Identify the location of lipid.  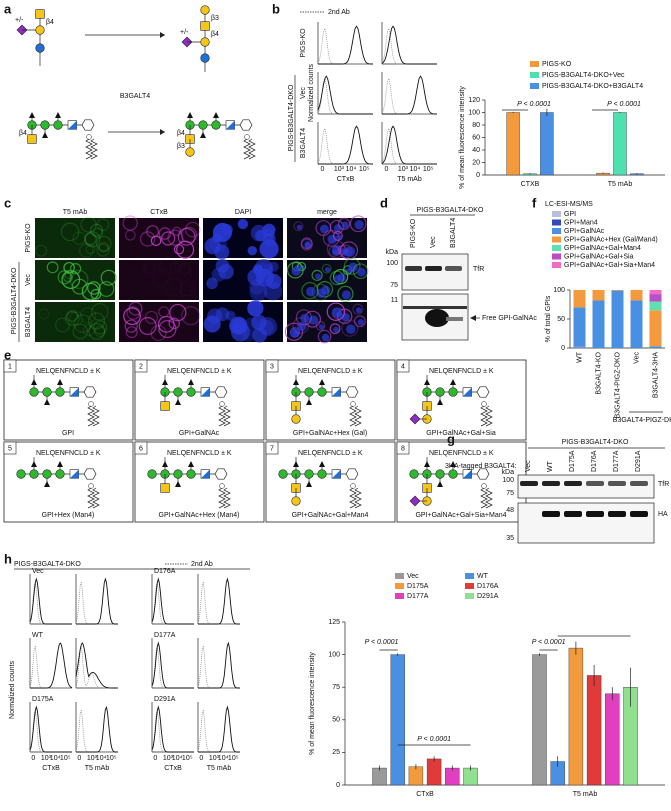
(358, 498).